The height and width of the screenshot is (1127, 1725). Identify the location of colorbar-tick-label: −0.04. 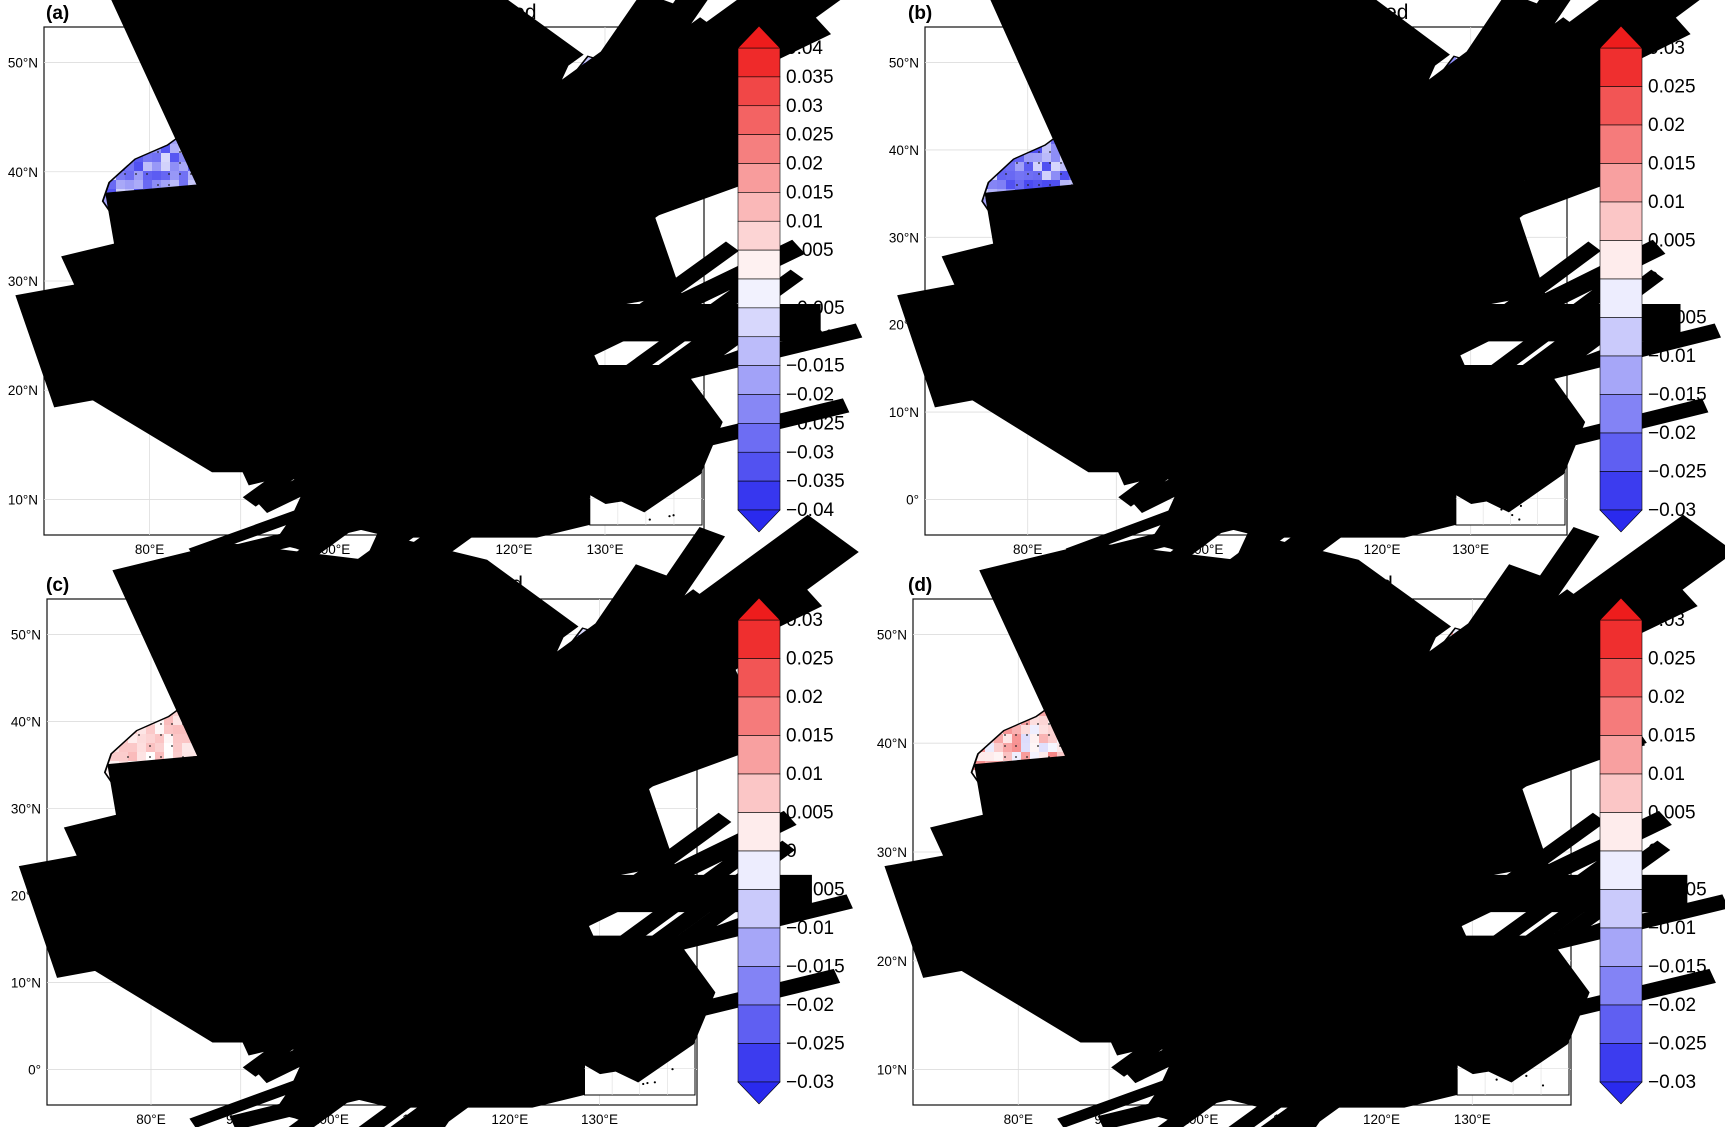
(810, 510).